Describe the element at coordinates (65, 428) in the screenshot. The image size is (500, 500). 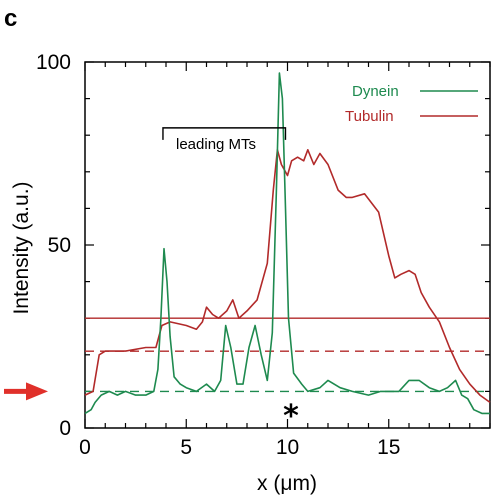
I see `y-tick-label: 0` at that location.